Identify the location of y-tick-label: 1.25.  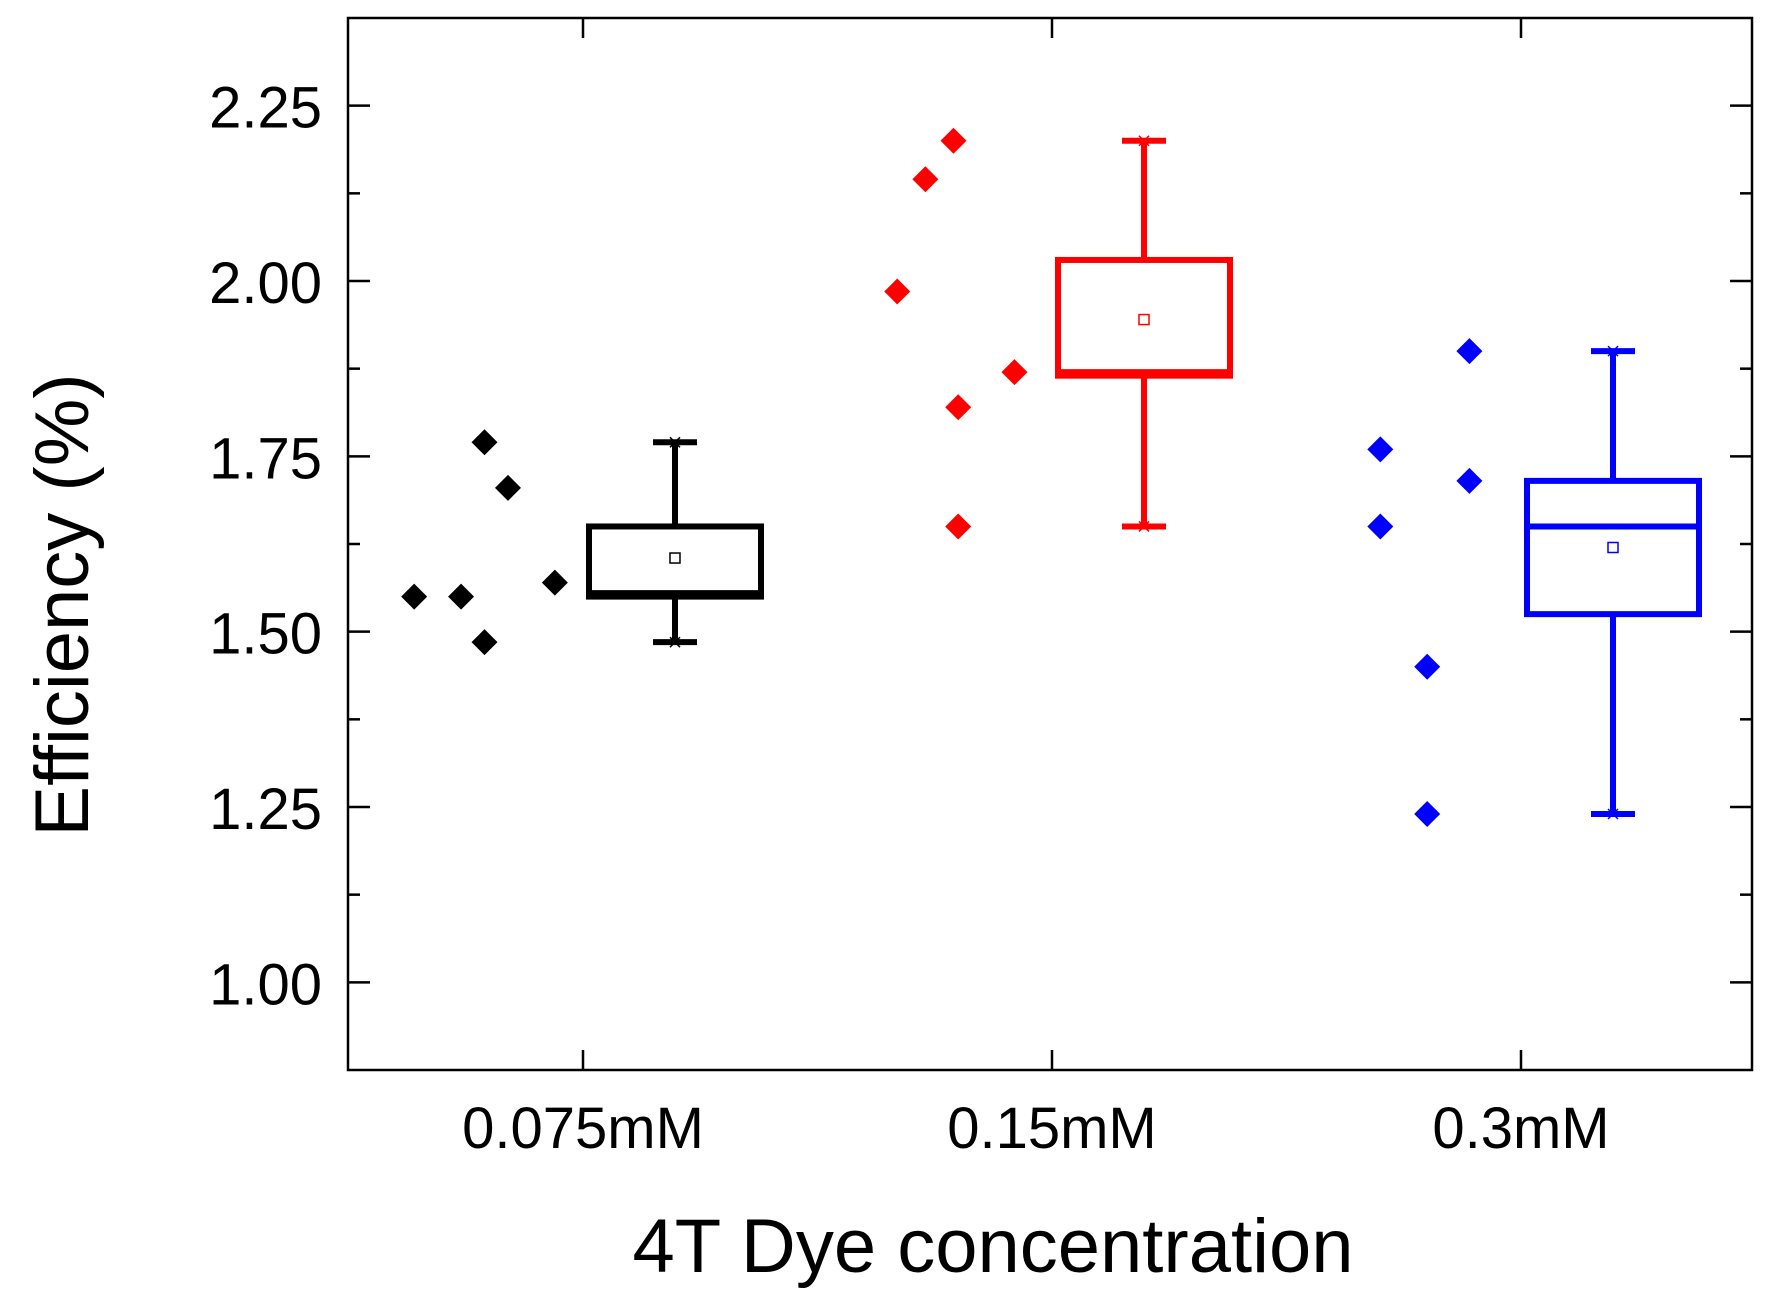
(265, 809).